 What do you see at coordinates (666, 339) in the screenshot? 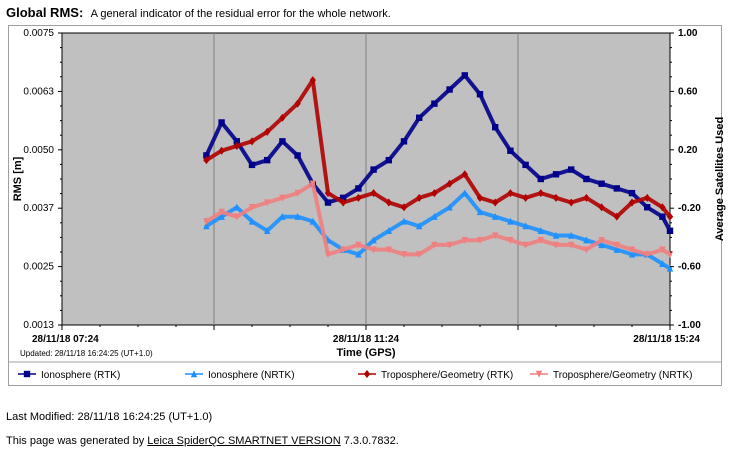
I see `x-tick-label: 28/11/18 15:24` at bounding box center [666, 339].